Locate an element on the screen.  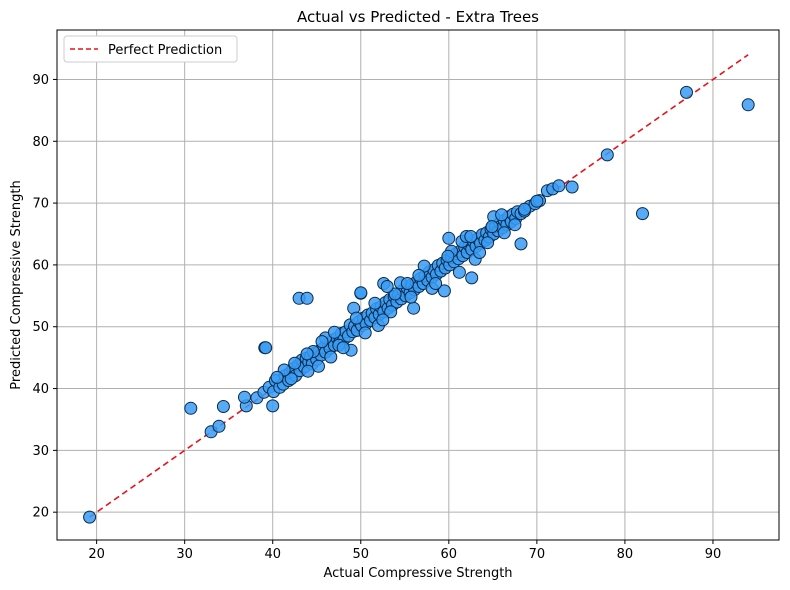
x-tick-label: 60 is located at coordinates (449, 554).